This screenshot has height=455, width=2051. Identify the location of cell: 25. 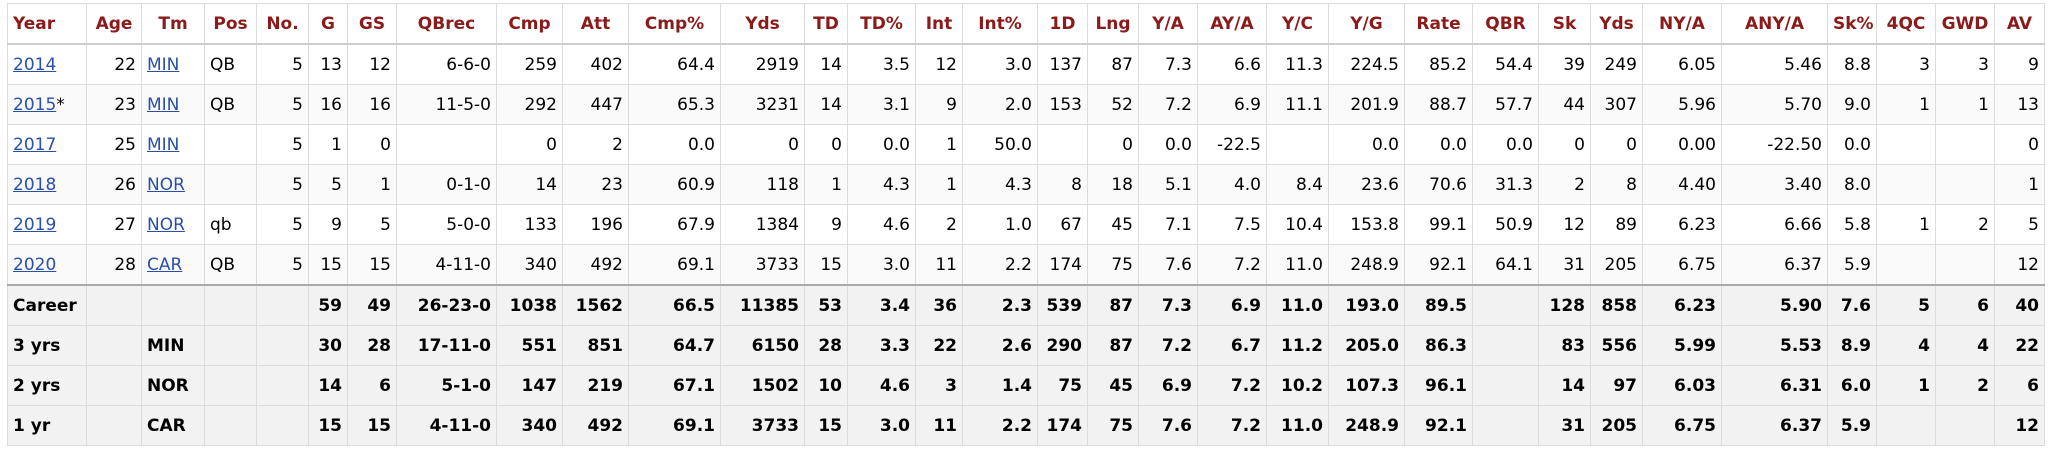
(114, 144).